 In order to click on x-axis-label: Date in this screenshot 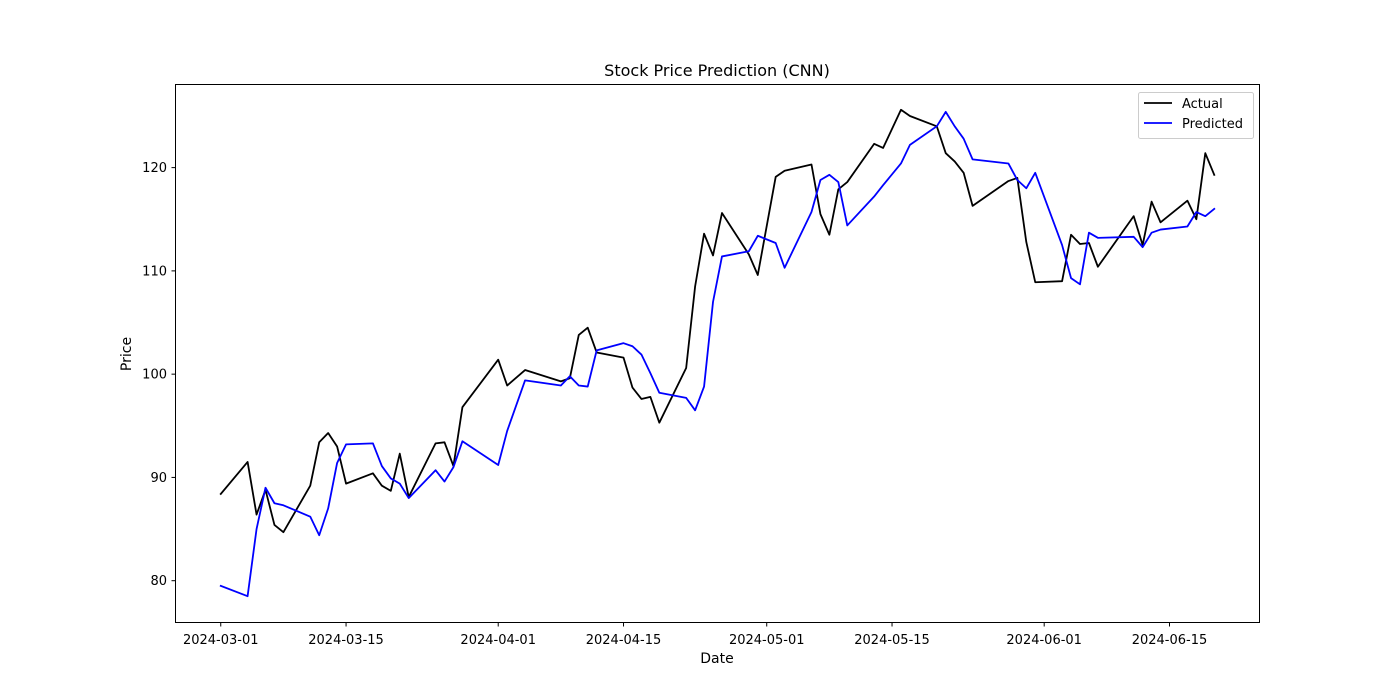, I will do `click(716, 659)`.